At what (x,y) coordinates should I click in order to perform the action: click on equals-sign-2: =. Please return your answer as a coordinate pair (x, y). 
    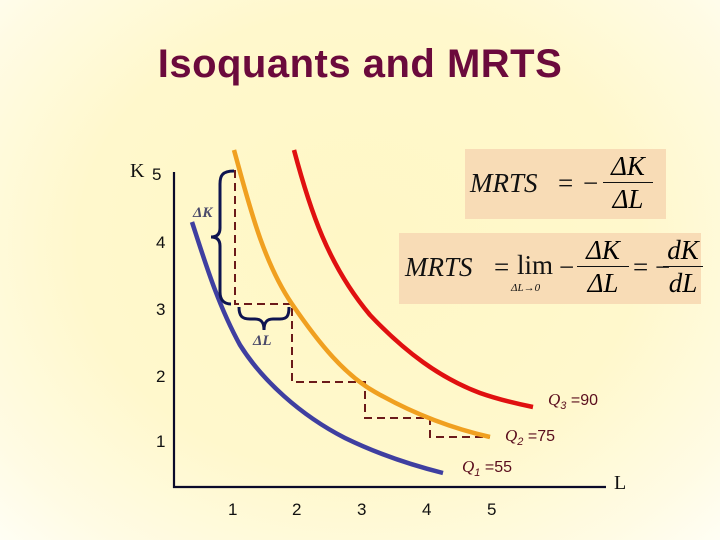
    Looking at the image, I should click on (641, 267).